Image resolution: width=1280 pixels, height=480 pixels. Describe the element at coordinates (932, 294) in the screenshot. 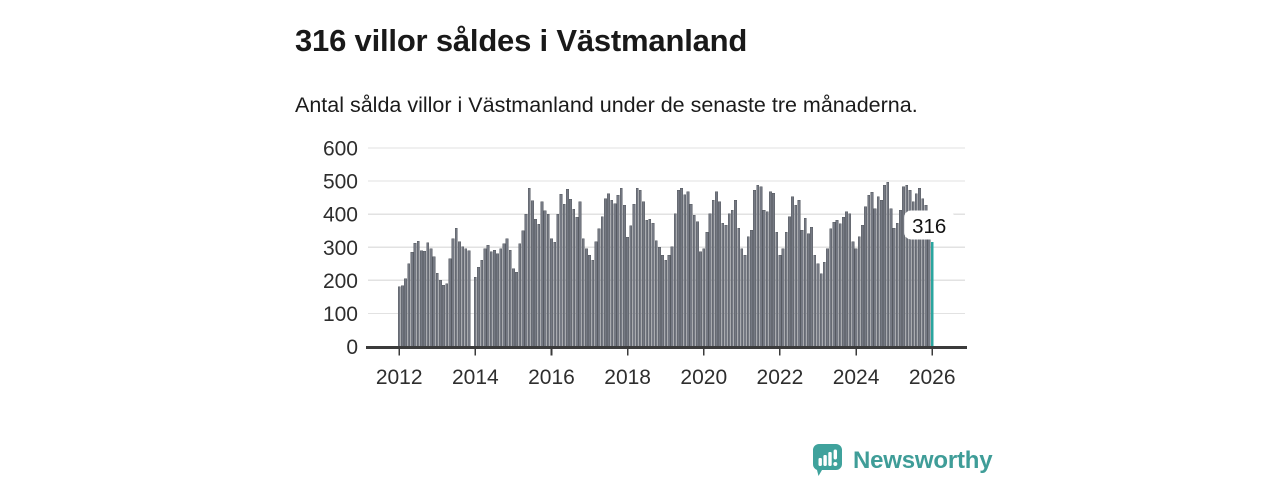

I see `highlighted-bar` at that location.